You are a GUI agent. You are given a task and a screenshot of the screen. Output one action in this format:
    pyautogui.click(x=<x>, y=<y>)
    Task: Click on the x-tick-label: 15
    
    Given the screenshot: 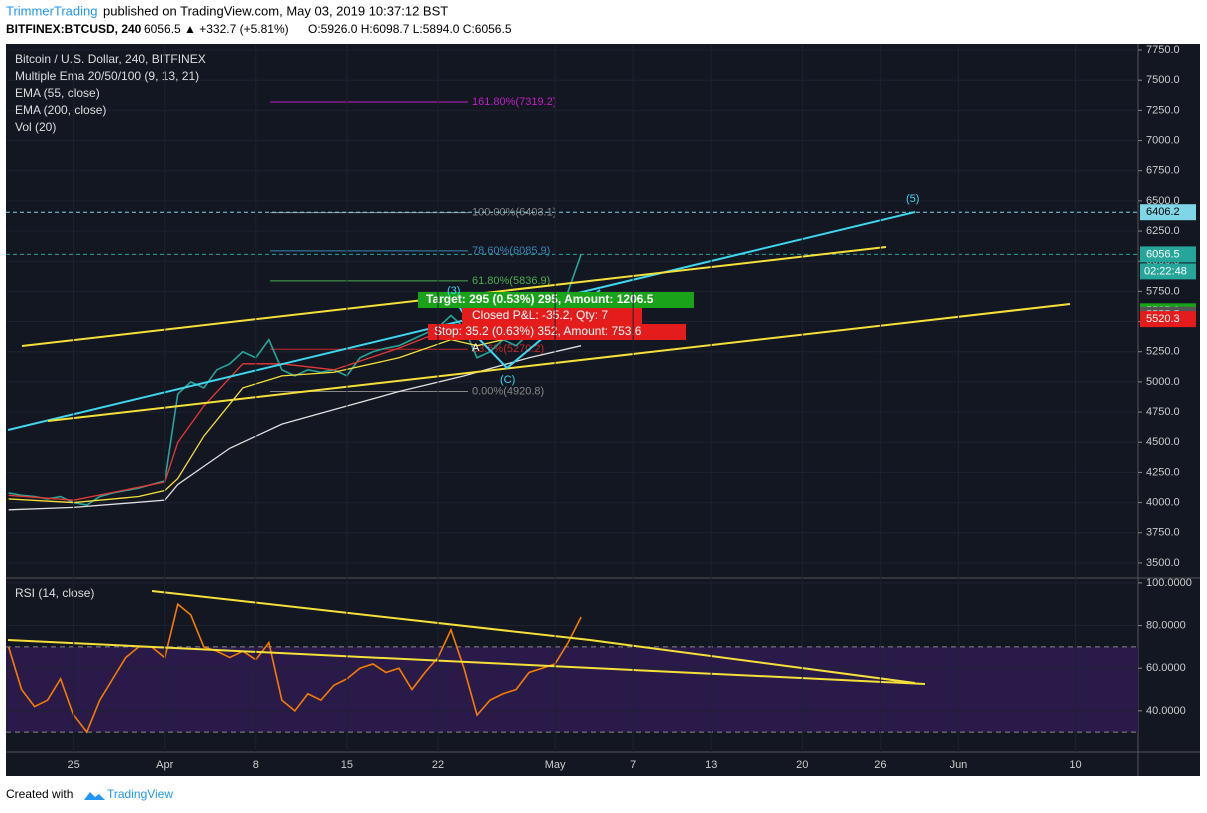 What is the action you would take?
    pyautogui.click(x=347, y=765)
    